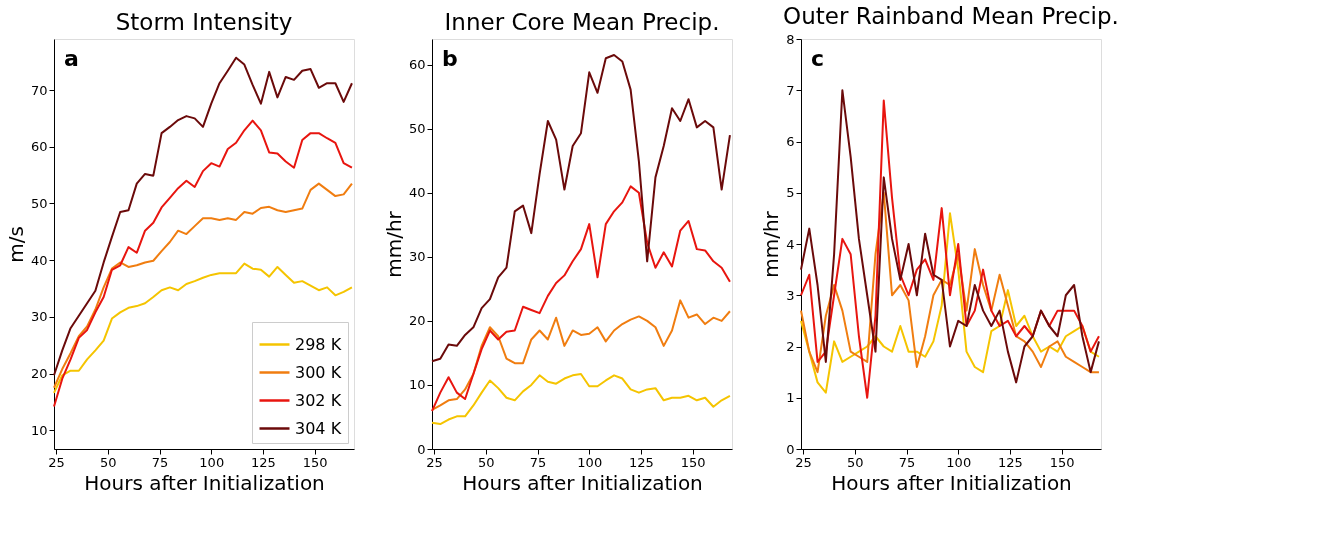  What do you see at coordinates (204, 22) in the screenshot?
I see `chart-title: Storm Intensity` at bounding box center [204, 22].